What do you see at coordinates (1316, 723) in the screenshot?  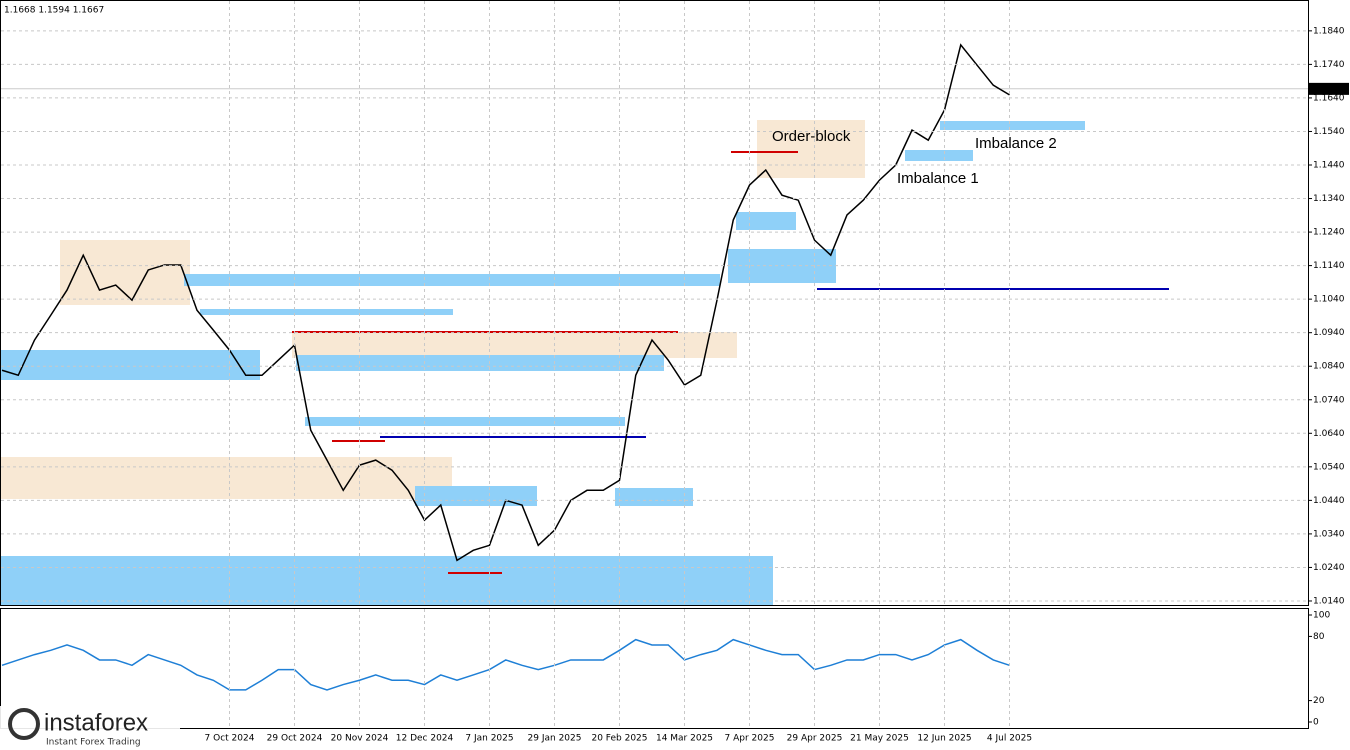 I see `y-tick-label: 0` at bounding box center [1316, 723].